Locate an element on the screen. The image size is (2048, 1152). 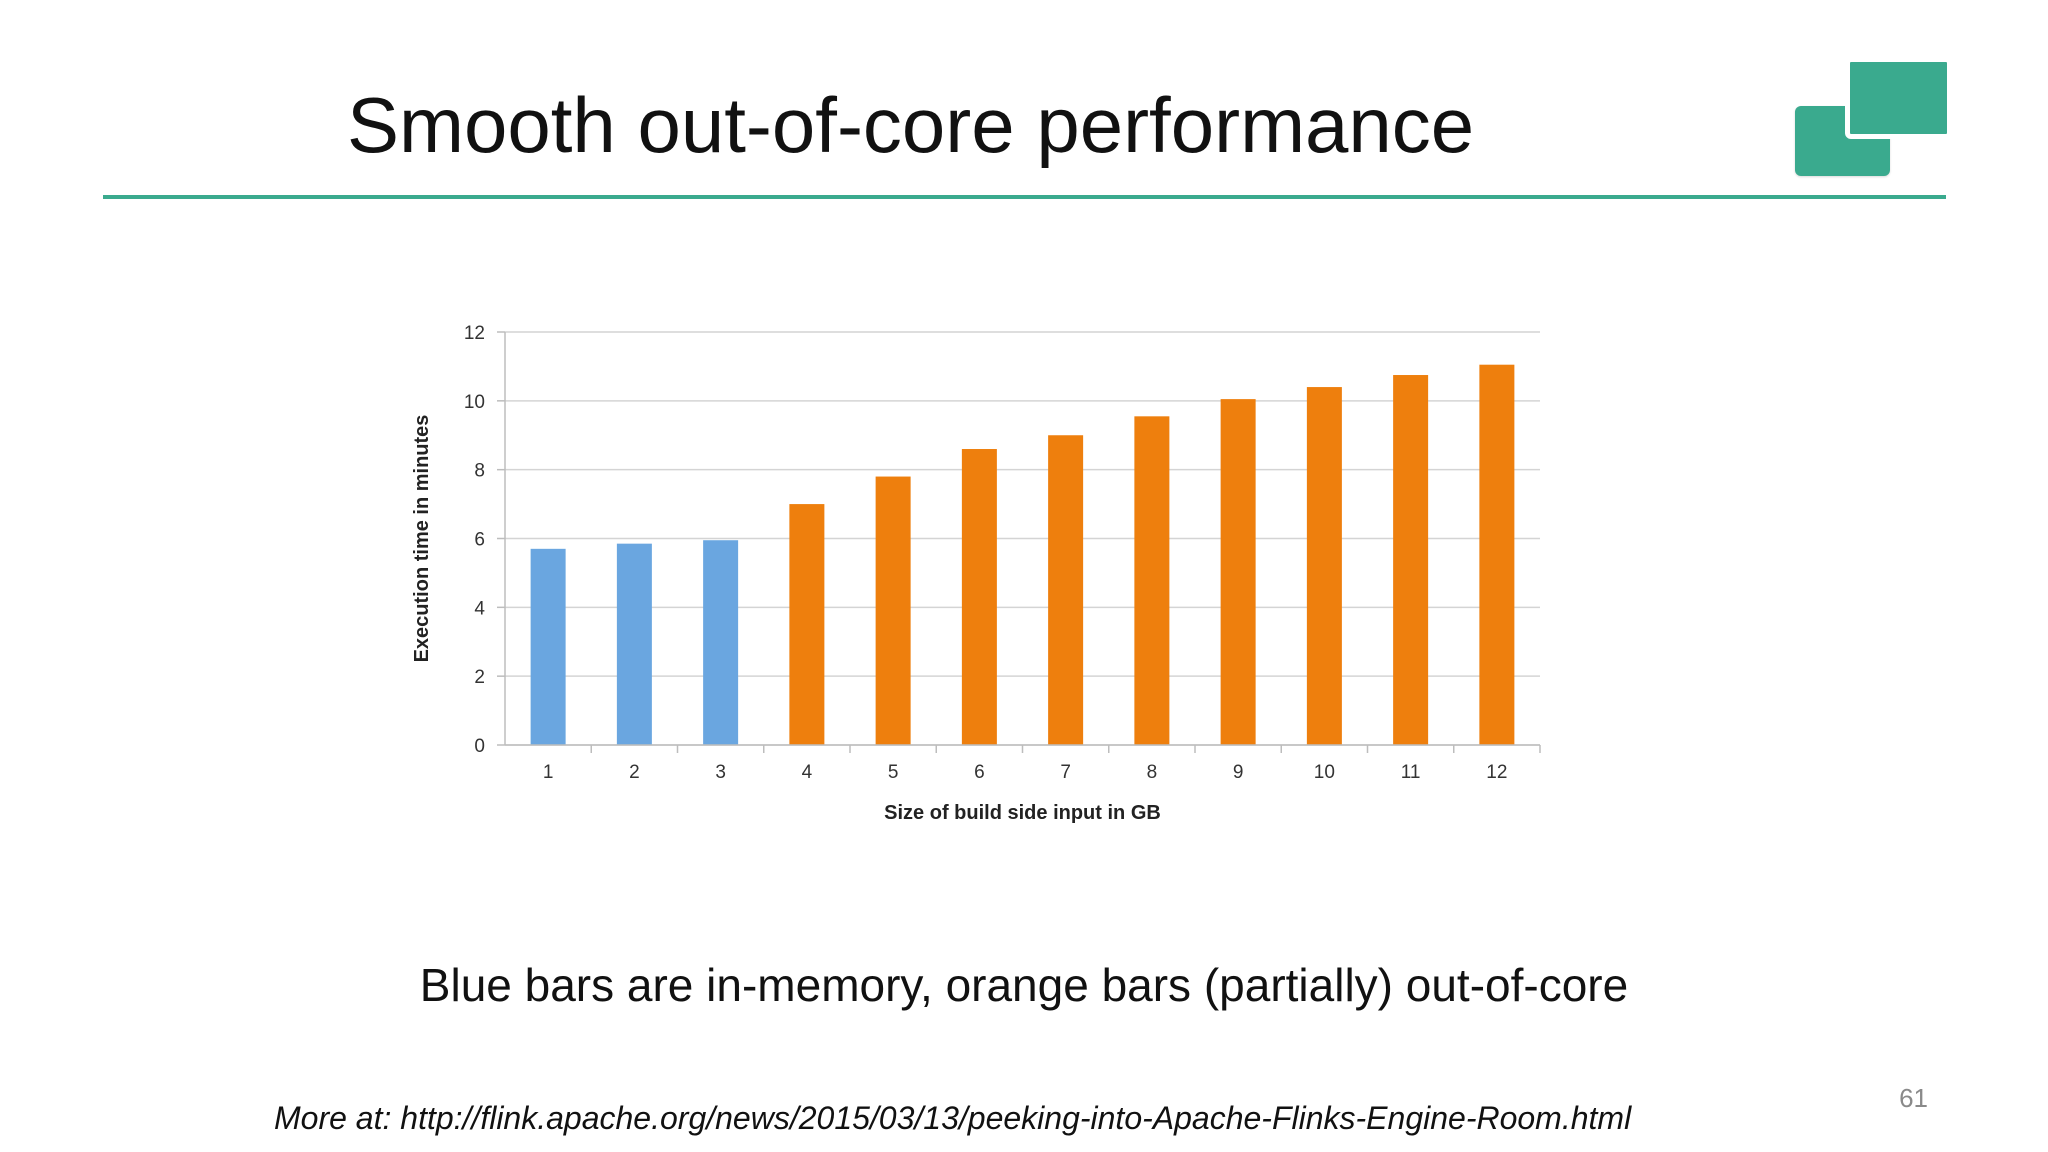
x-tick-label: 3 is located at coordinates (720, 772).